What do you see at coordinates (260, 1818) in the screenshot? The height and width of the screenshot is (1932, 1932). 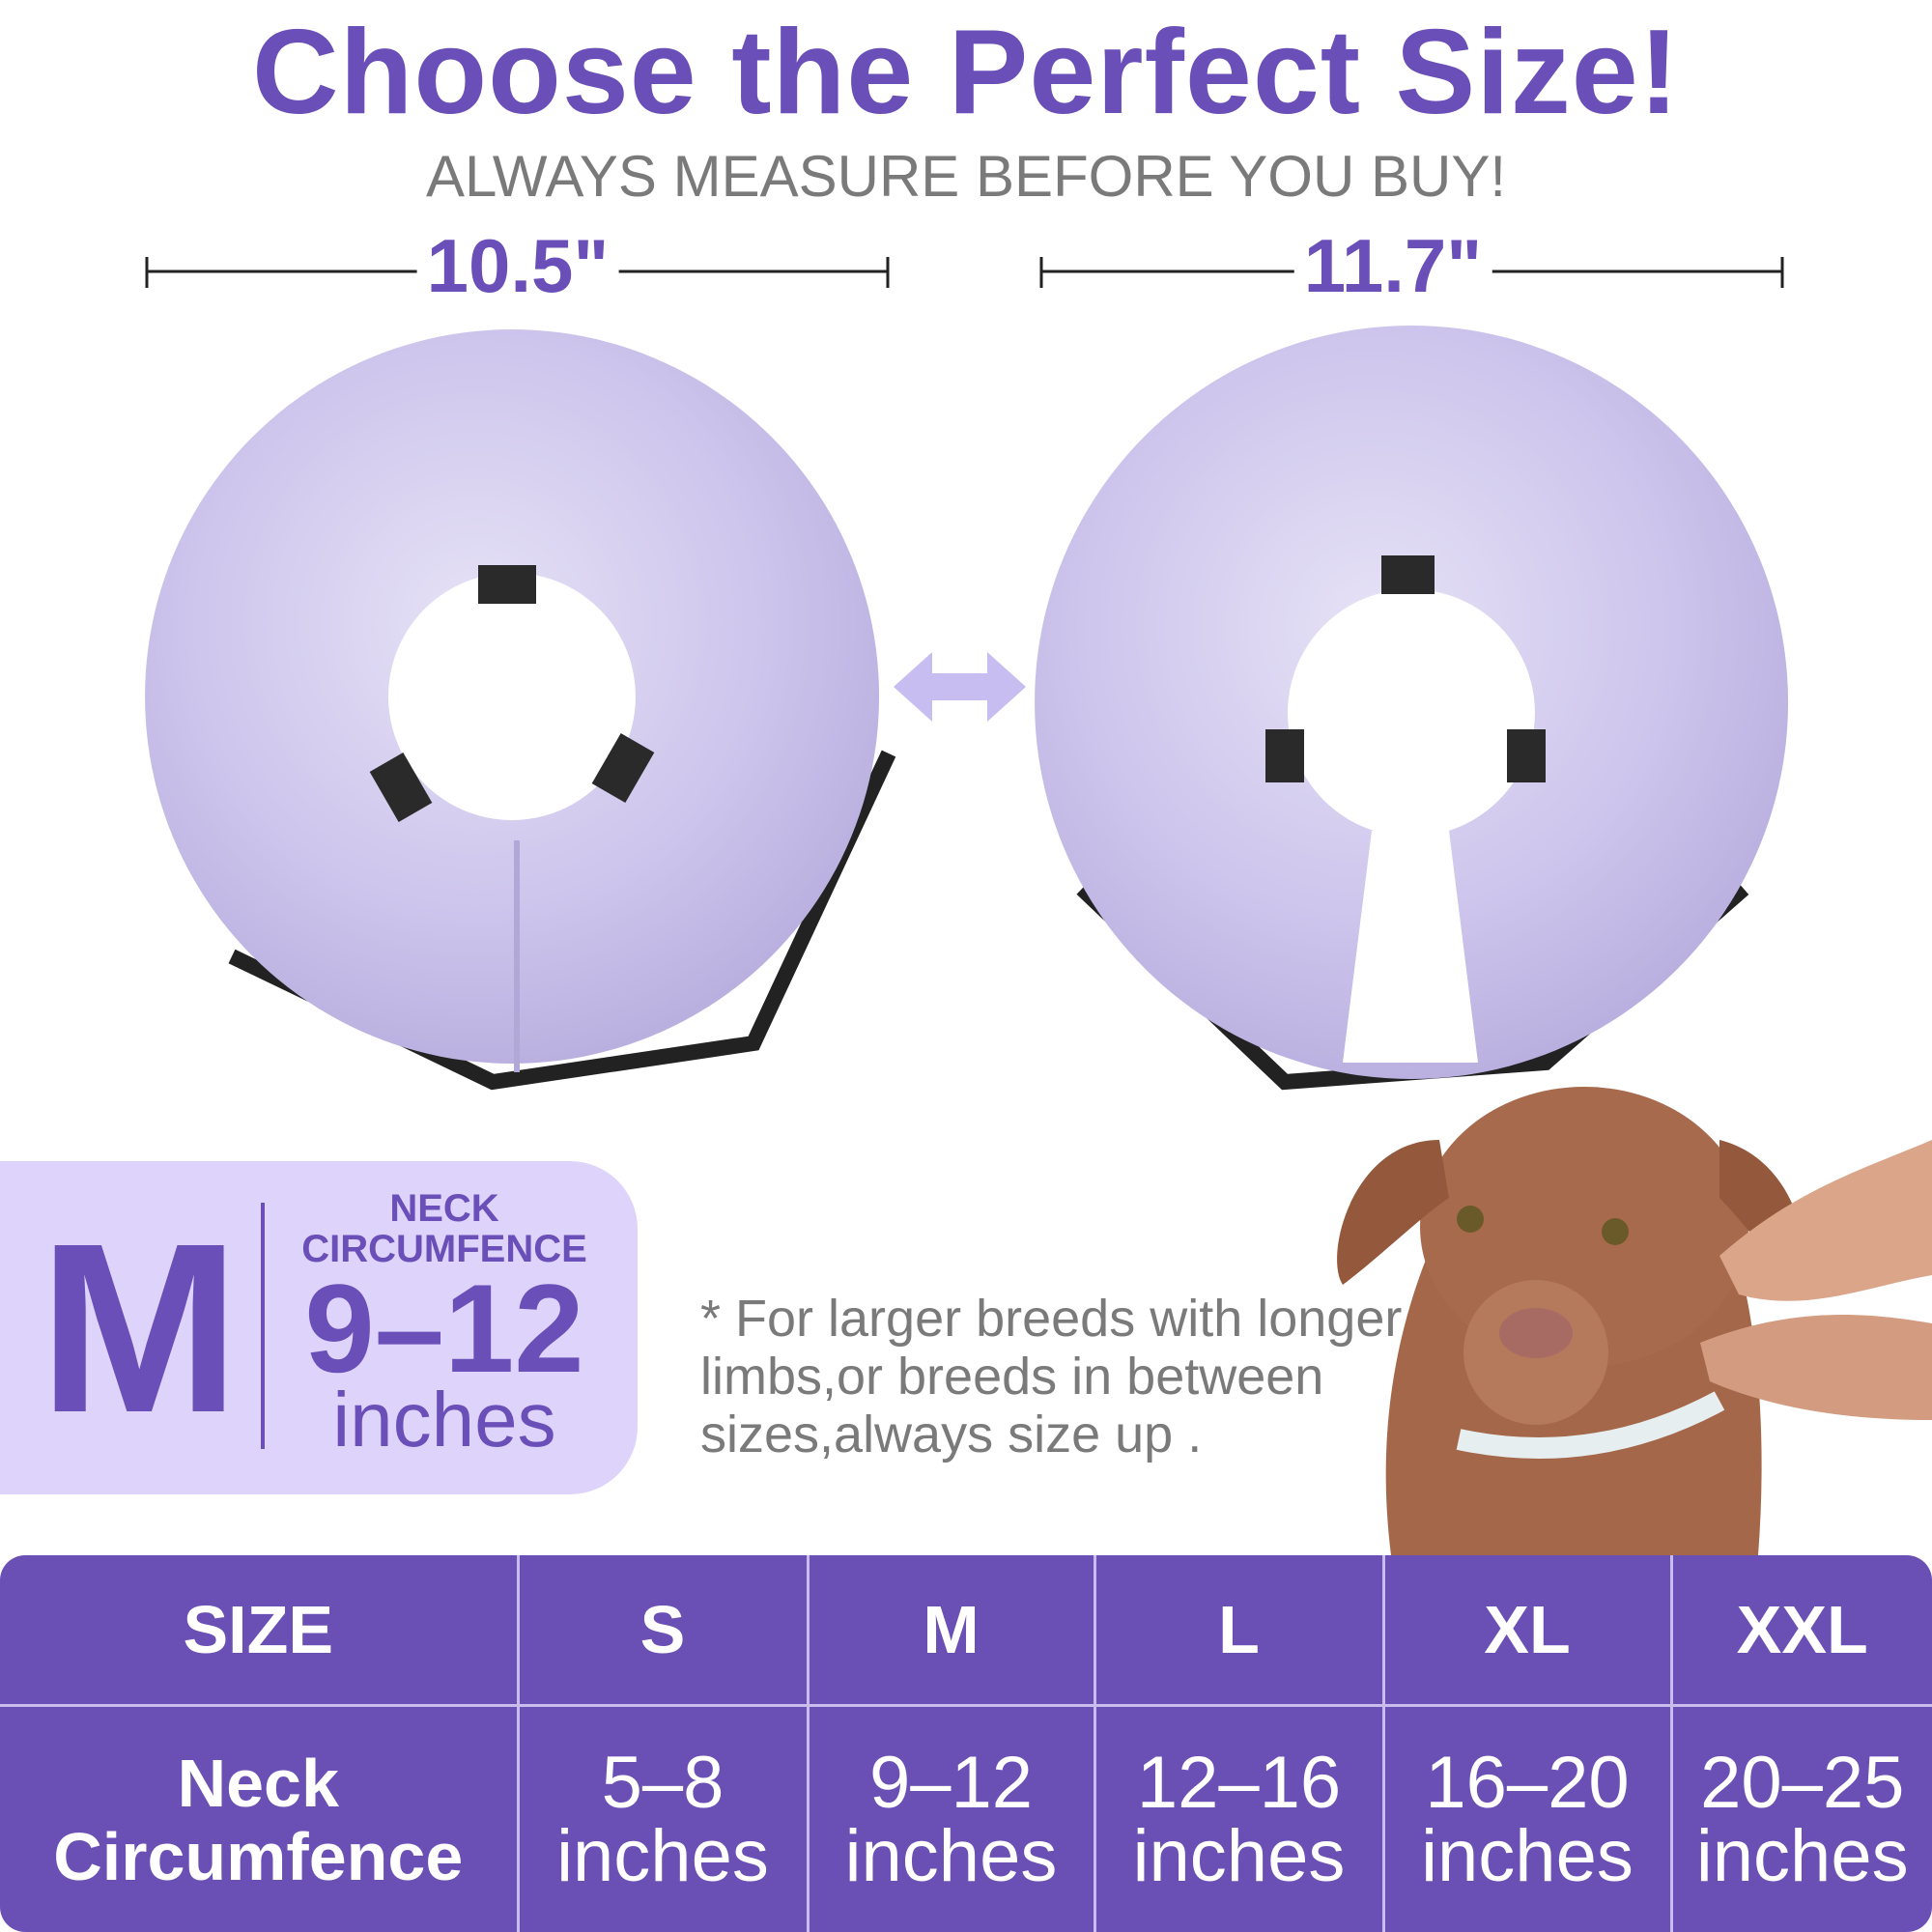 I see `table-cell: Neck Circumfence` at bounding box center [260, 1818].